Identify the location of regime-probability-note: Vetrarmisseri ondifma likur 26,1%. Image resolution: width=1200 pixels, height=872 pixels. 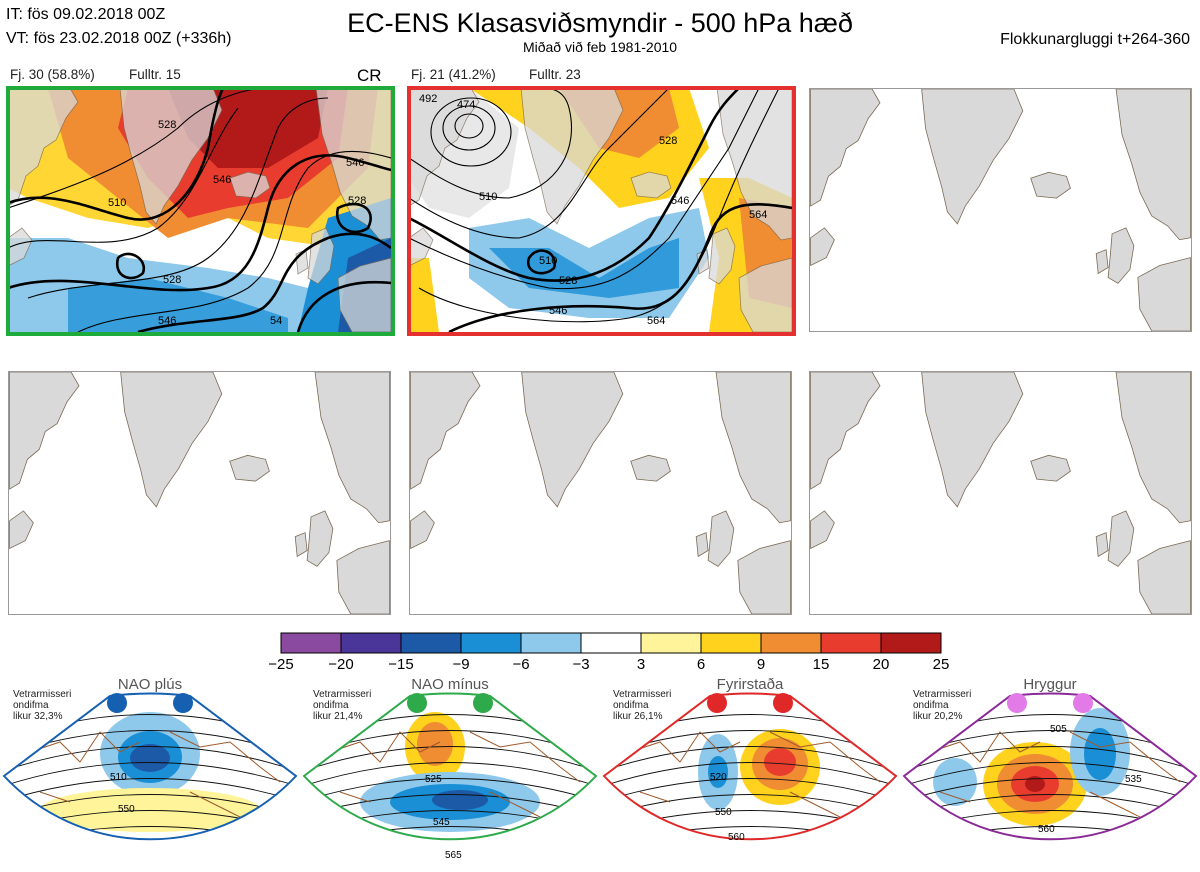
(642, 705).